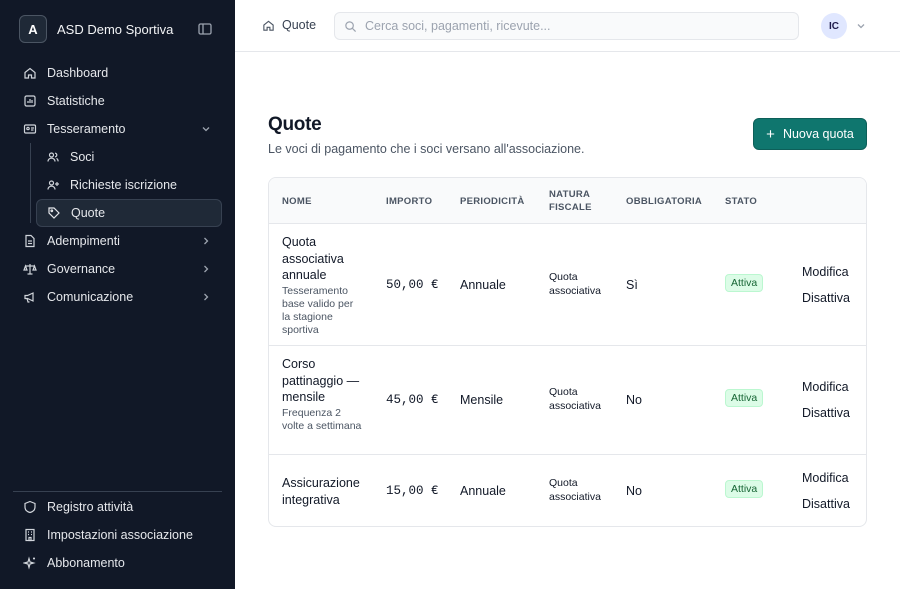  What do you see at coordinates (321, 380) in the screenshot?
I see `quota-name: Corso pattinaggio — mensile` at bounding box center [321, 380].